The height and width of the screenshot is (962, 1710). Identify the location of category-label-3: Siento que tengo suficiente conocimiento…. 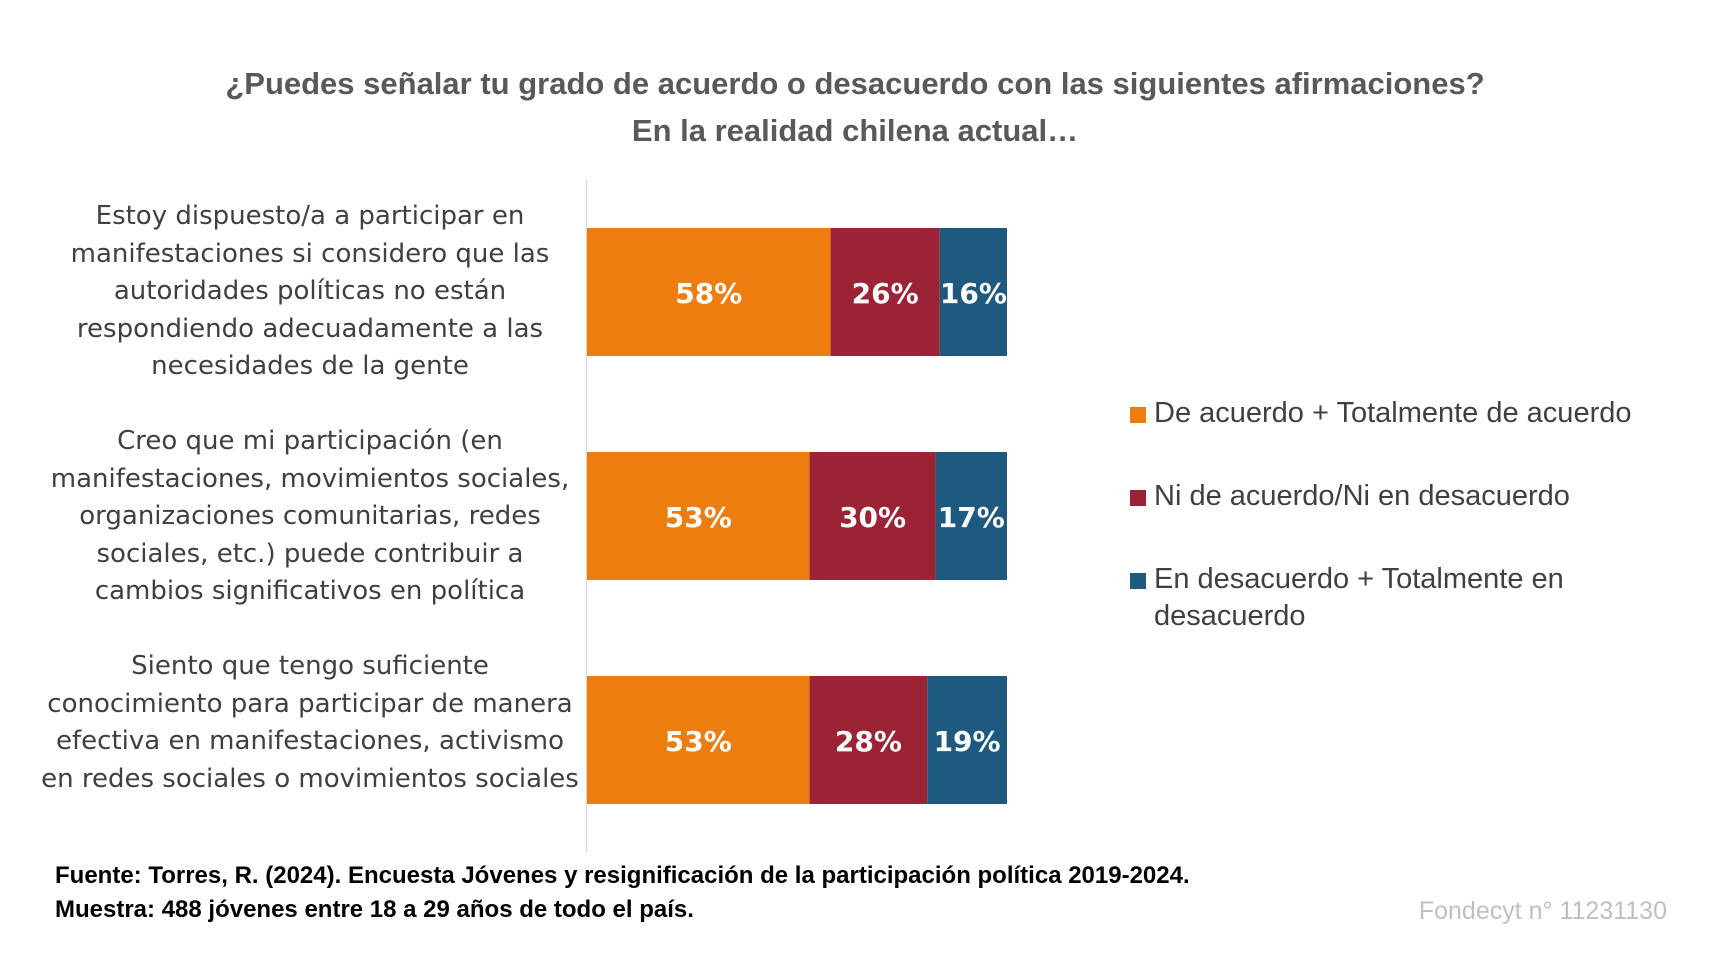
(310, 722).